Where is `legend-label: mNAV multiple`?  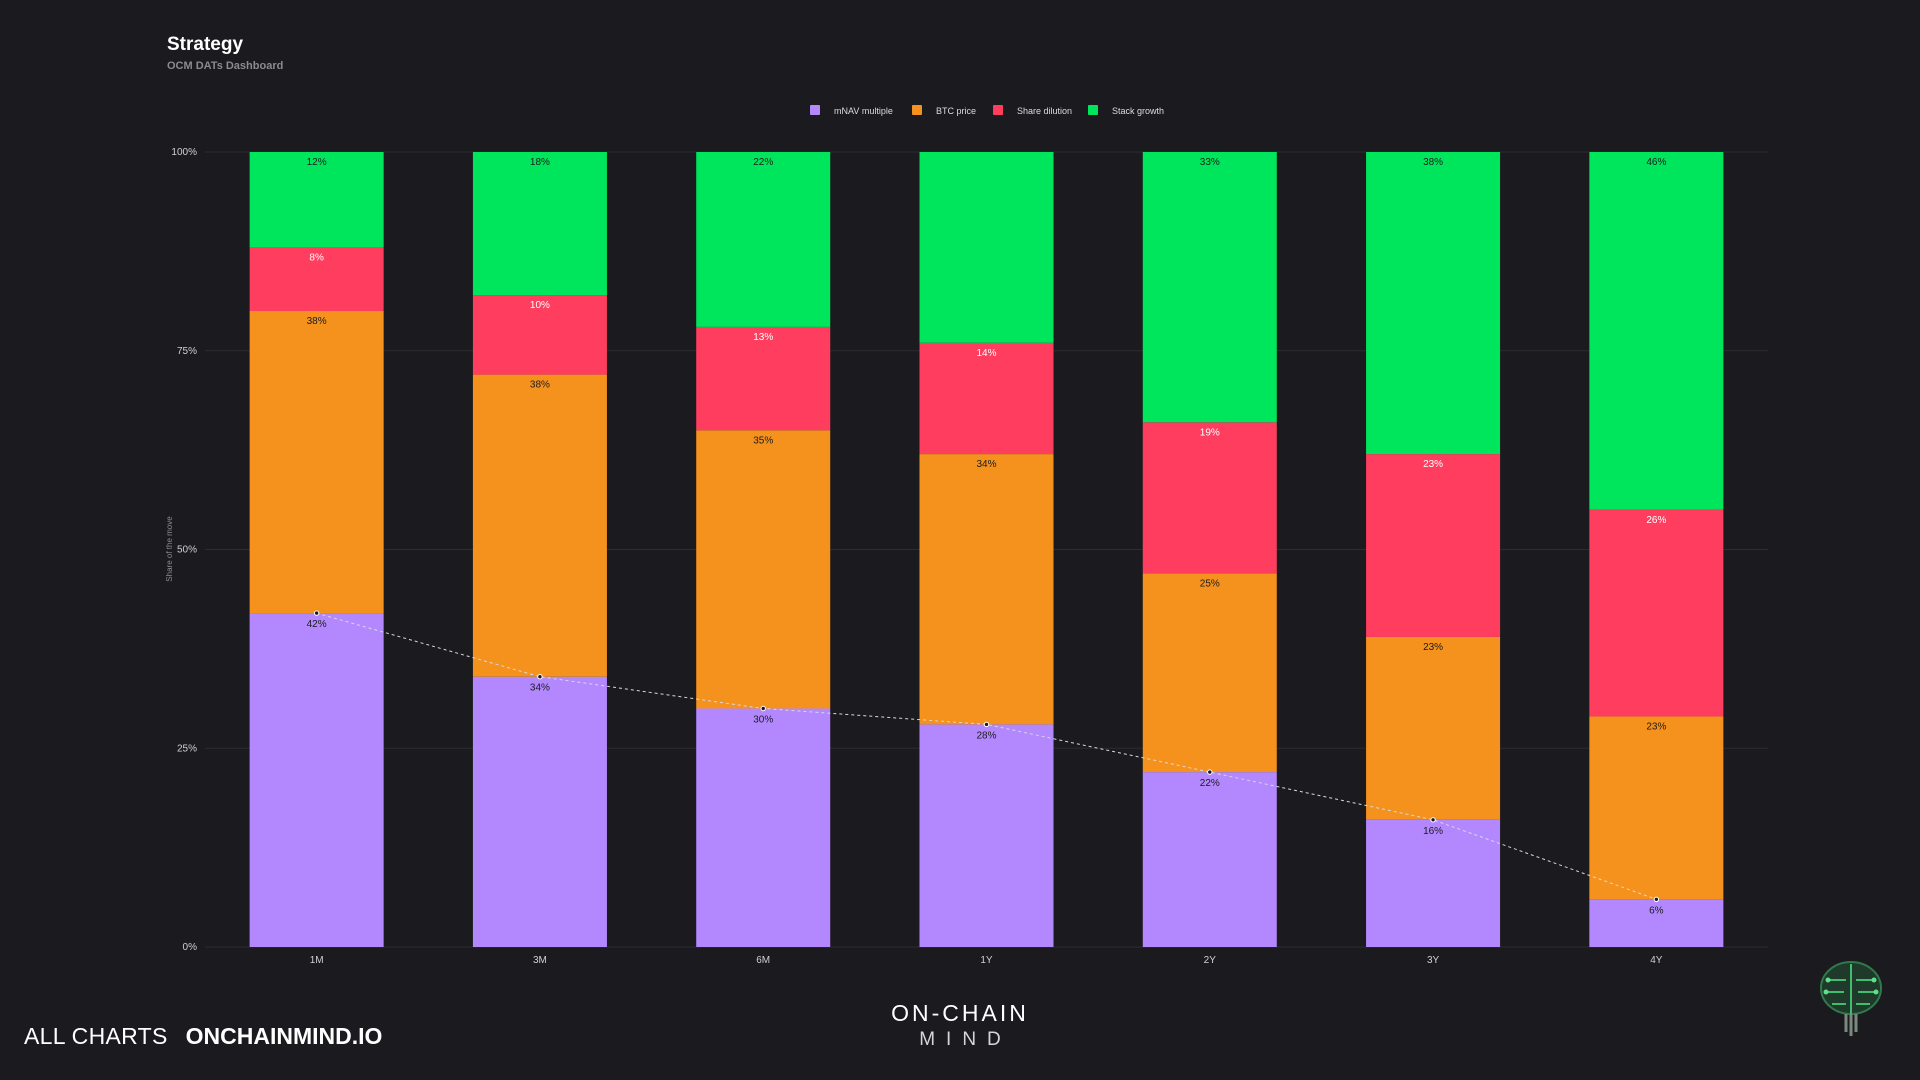 legend-label: mNAV multiple is located at coordinates (863, 111).